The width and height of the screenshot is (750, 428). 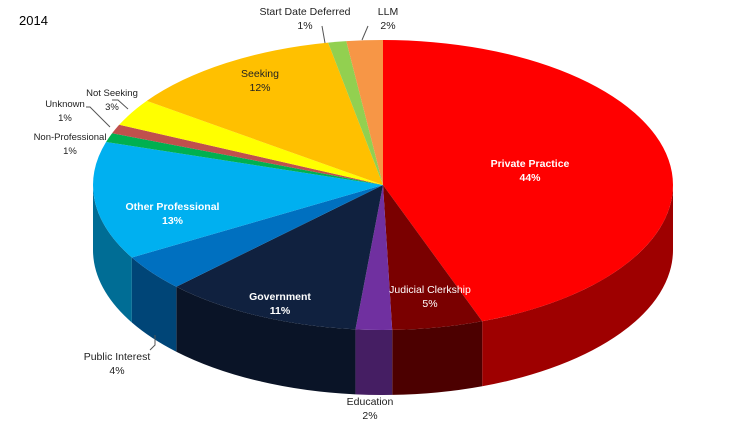 I want to click on slice-not-seeking, so click(x=251, y=142).